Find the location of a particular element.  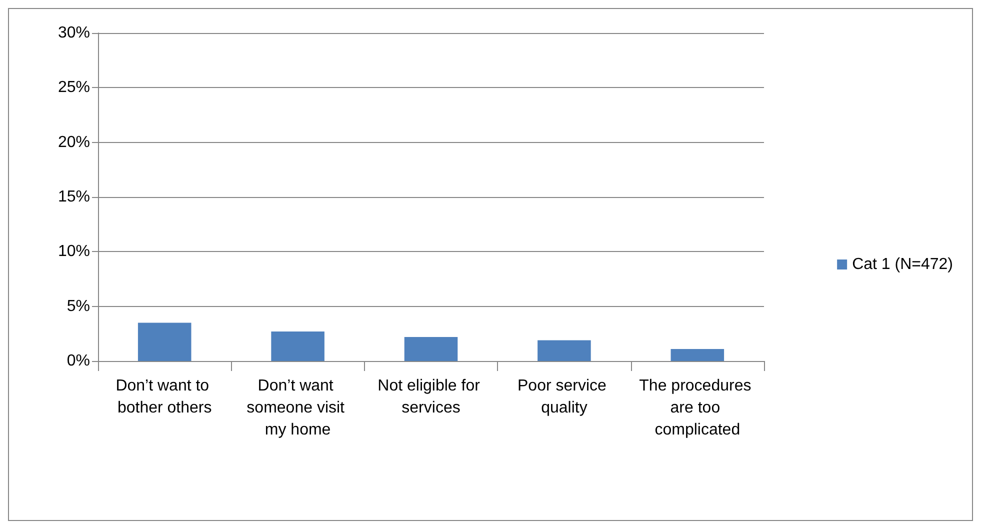

y-tick-label: 30% is located at coordinates (74, 33).